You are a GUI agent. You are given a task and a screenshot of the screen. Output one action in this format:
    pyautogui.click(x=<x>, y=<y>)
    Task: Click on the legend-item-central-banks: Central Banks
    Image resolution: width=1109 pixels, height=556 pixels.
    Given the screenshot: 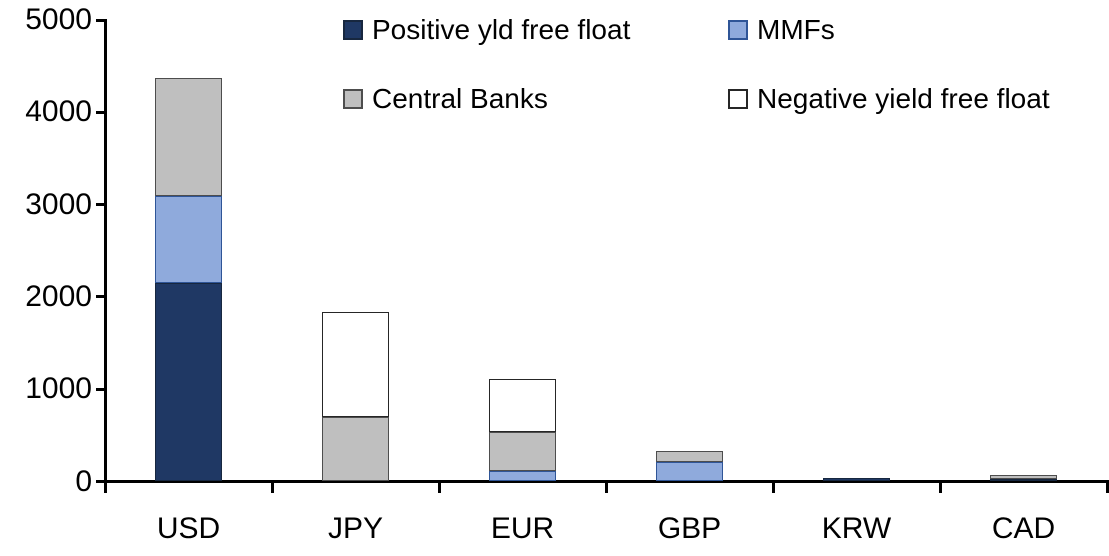 What is the action you would take?
    pyautogui.click(x=445, y=98)
    